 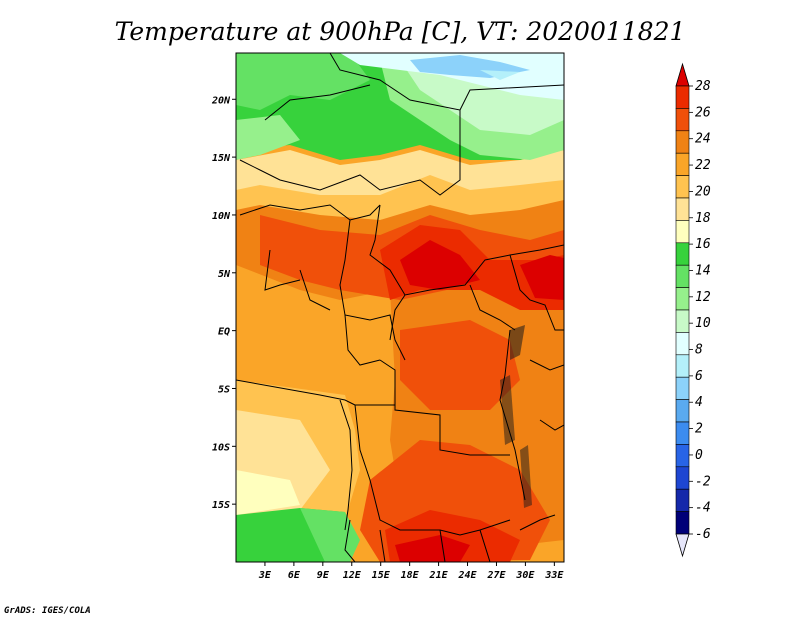 I want to click on y-tick-label: 5S, so click(x=224, y=389).